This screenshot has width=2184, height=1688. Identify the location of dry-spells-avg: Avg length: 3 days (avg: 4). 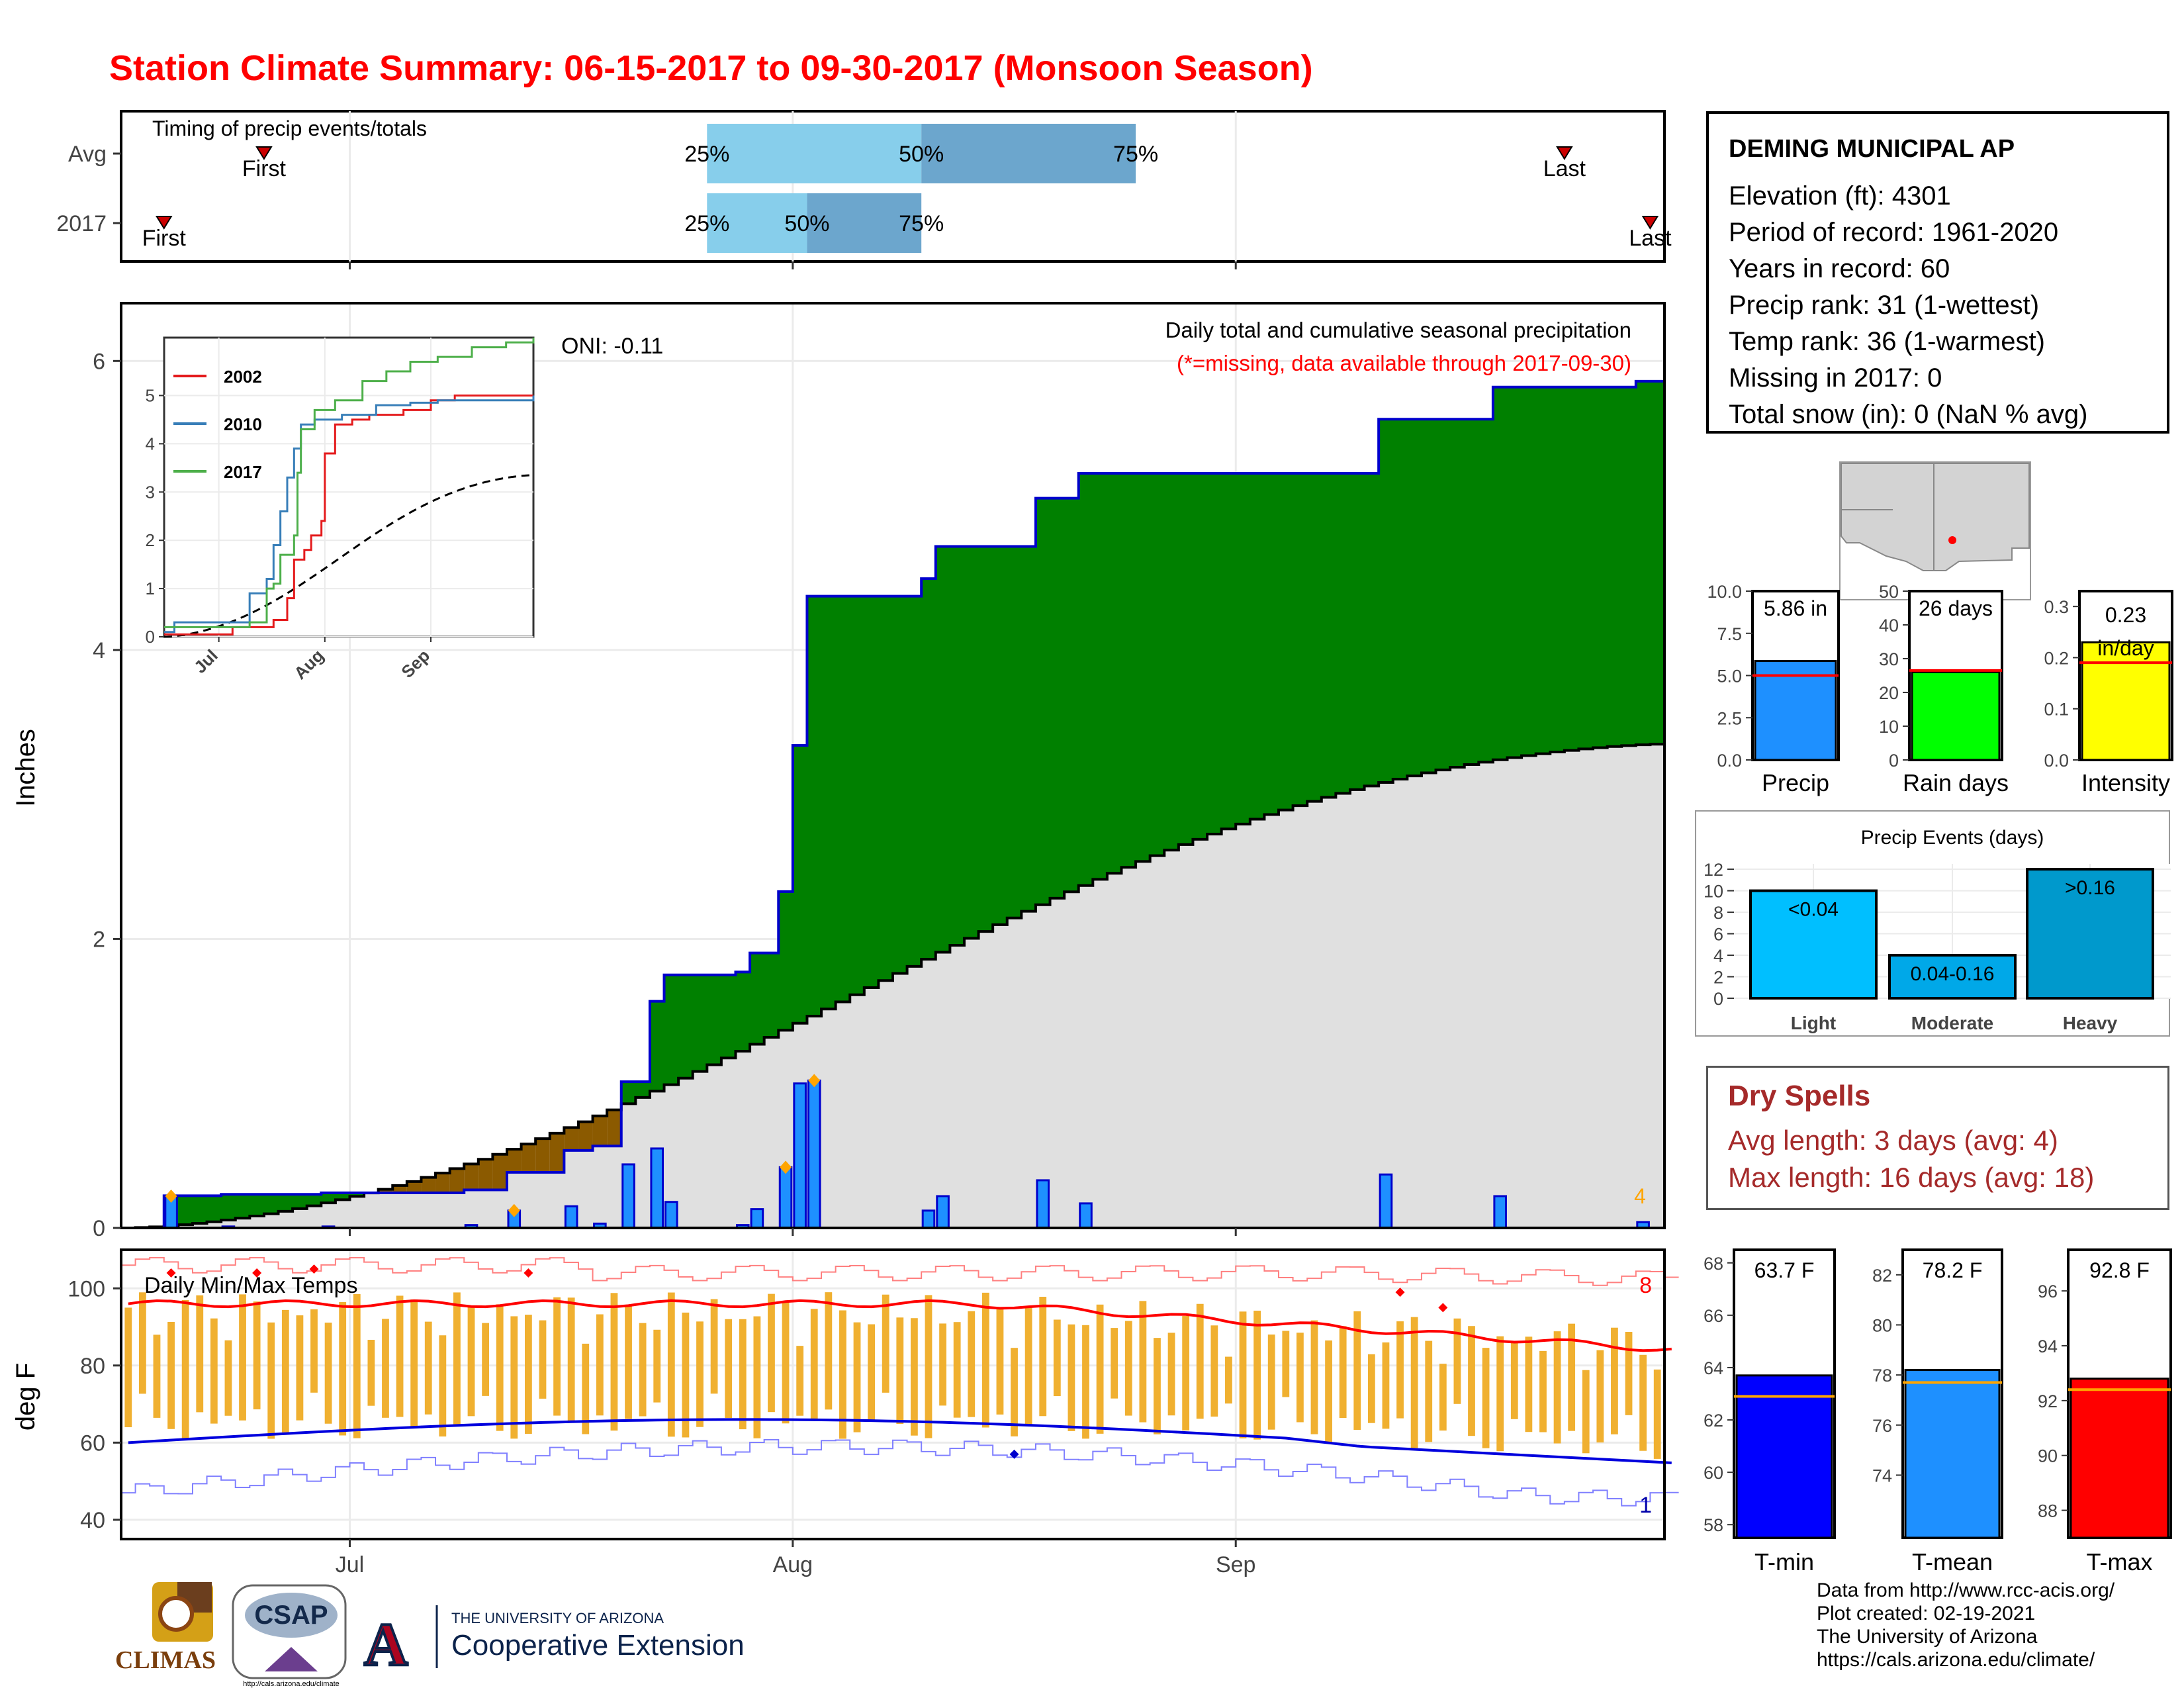
(1893, 1140).